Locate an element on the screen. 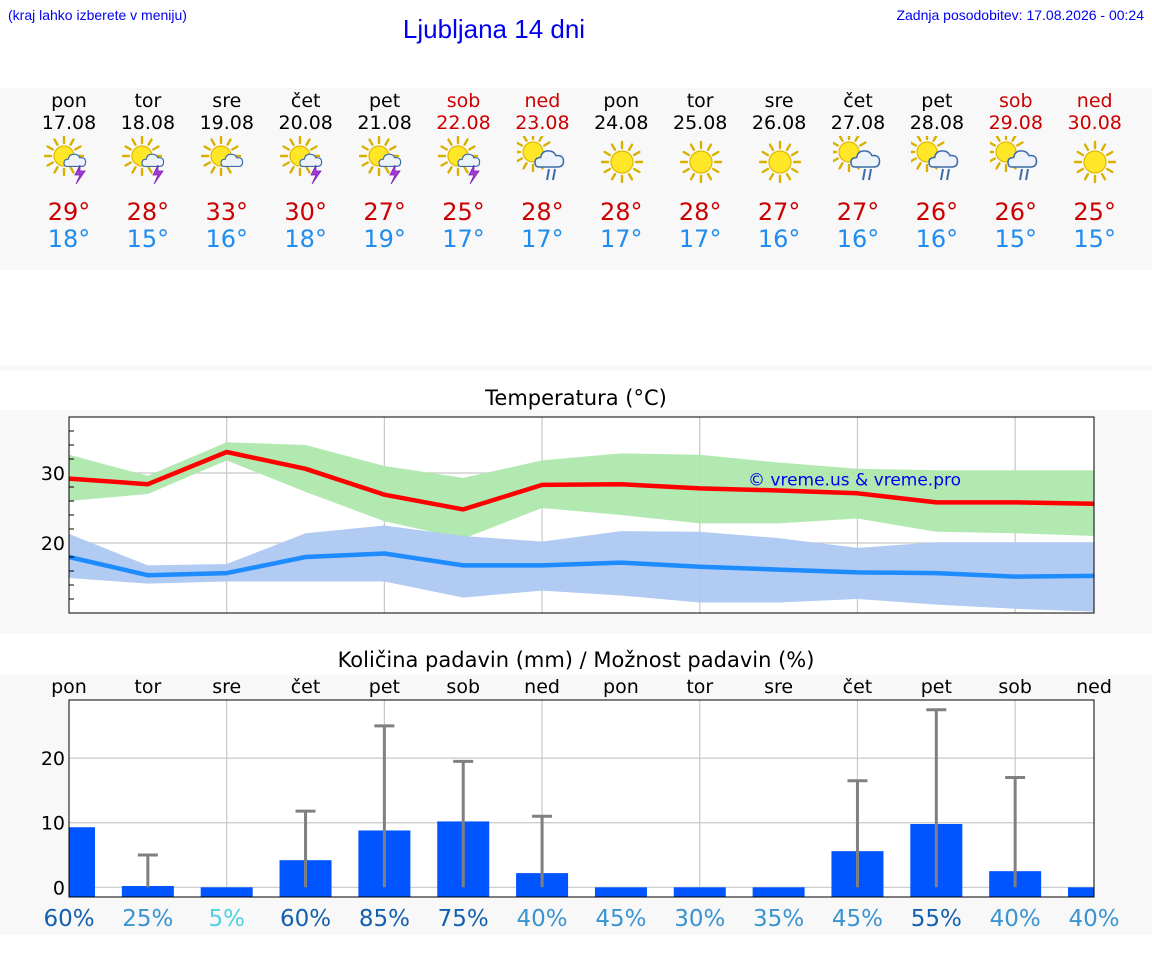  sun-icon is located at coordinates (779, 162).